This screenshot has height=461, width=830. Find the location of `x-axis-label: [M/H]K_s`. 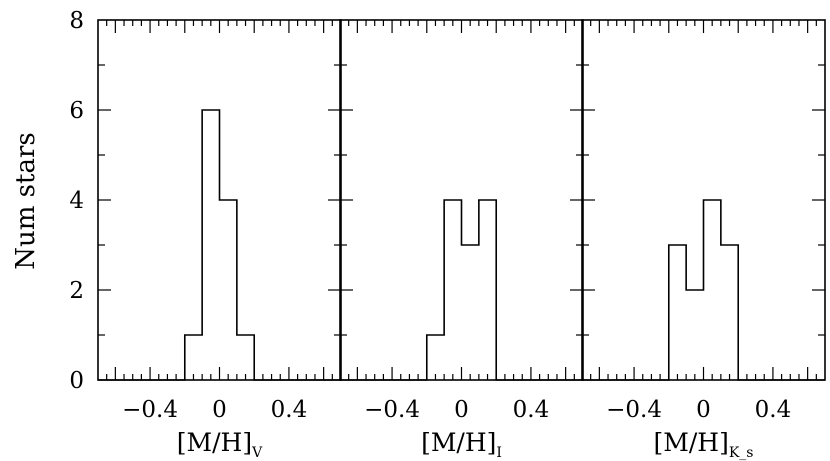

x-axis-label: [M/H]K_s is located at coordinates (704, 444).